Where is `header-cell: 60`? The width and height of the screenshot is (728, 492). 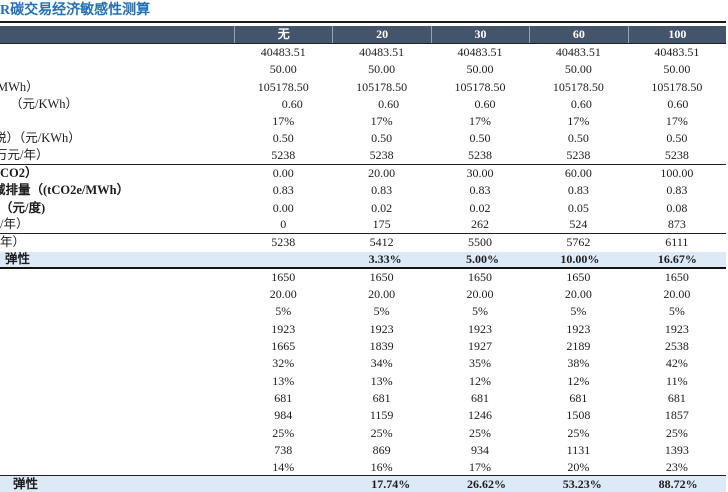
header-cell: 60 is located at coordinates (578, 34).